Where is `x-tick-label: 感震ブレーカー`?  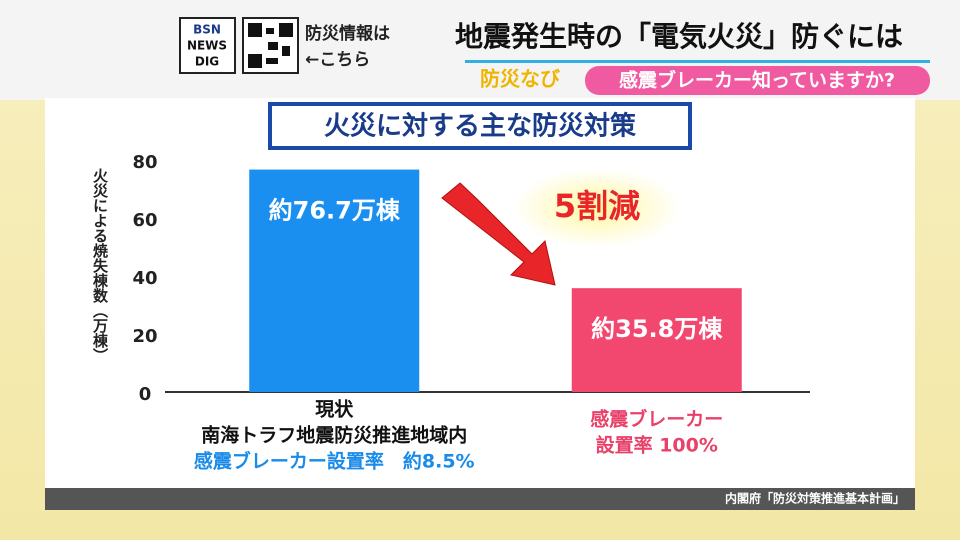 x-tick-label: 感震ブレーカー is located at coordinates (656, 419).